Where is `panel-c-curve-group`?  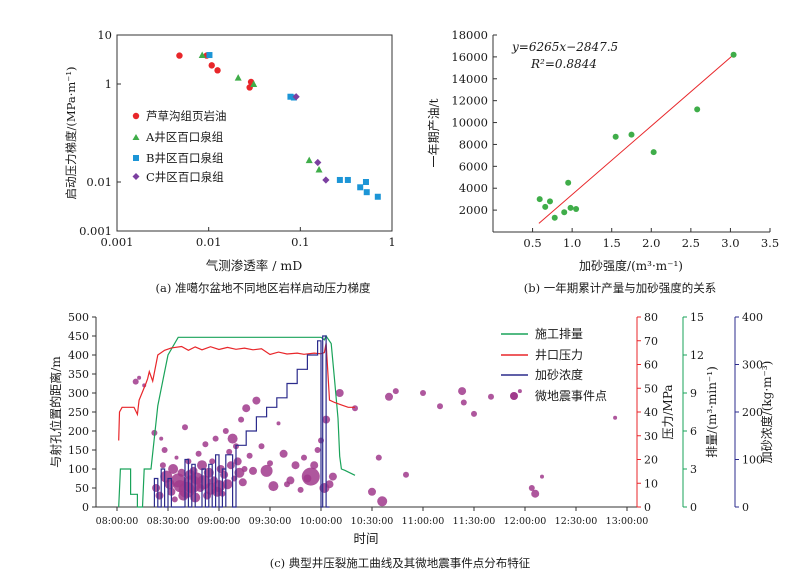
panel-c-curve-group is located at coordinates (237, 421).